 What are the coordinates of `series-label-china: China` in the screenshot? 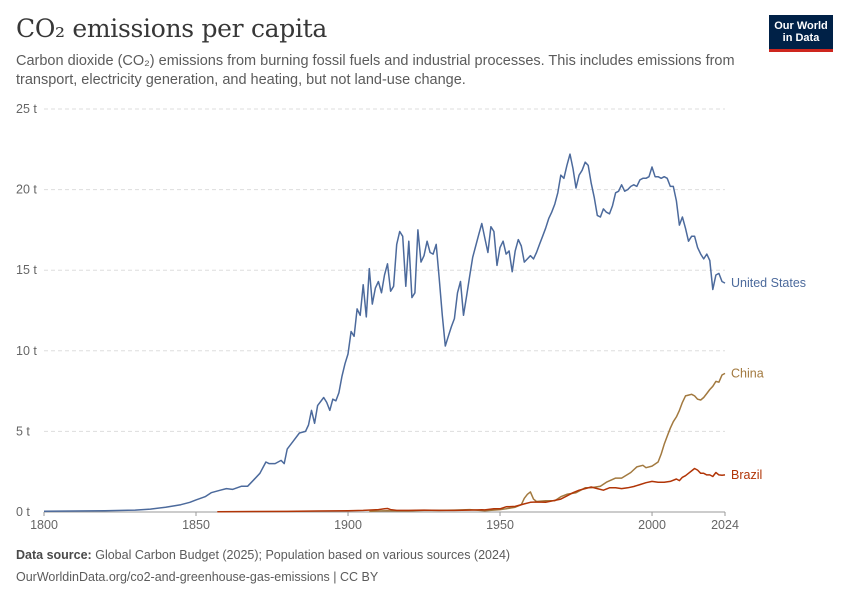 It's located at (747, 373).